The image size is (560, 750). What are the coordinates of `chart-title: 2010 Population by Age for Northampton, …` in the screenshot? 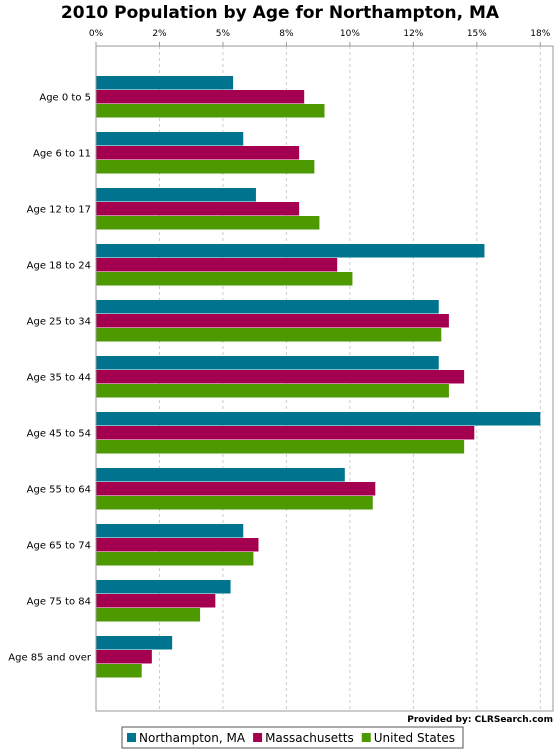 It's located at (280, 13).